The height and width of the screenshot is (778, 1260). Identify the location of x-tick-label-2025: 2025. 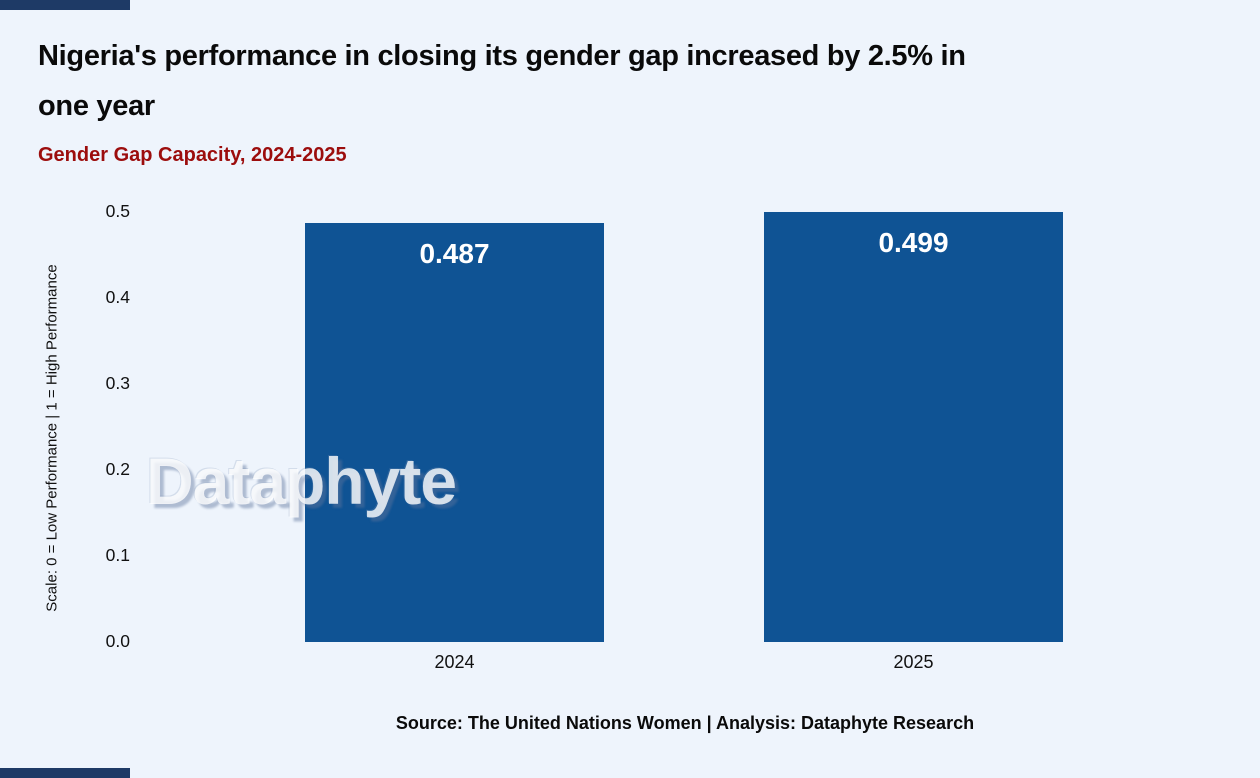
(913, 662).